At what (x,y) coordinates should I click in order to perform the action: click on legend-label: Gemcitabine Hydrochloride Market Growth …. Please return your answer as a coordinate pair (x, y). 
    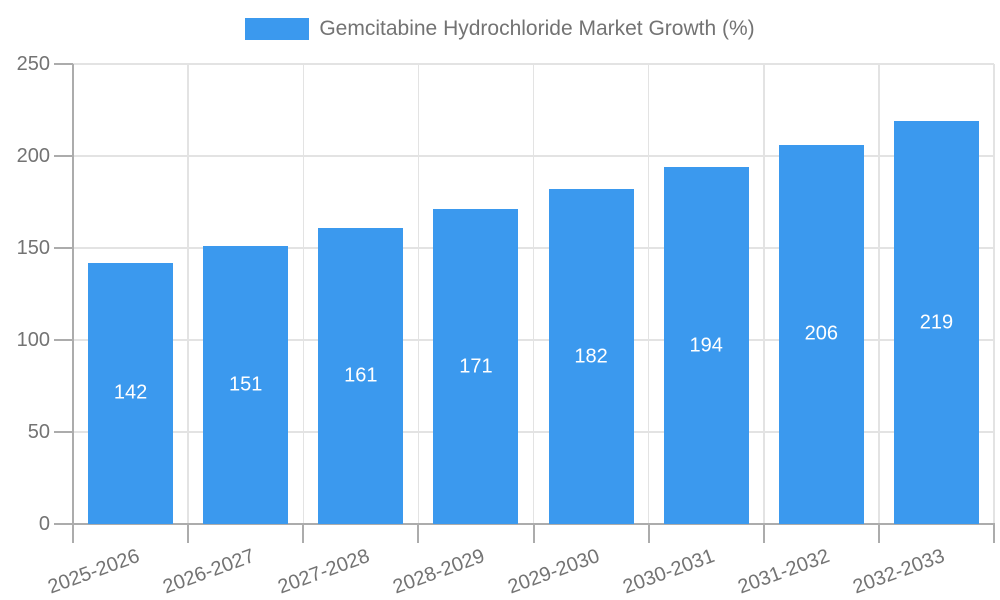
    Looking at the image, I should click on (537, 28).